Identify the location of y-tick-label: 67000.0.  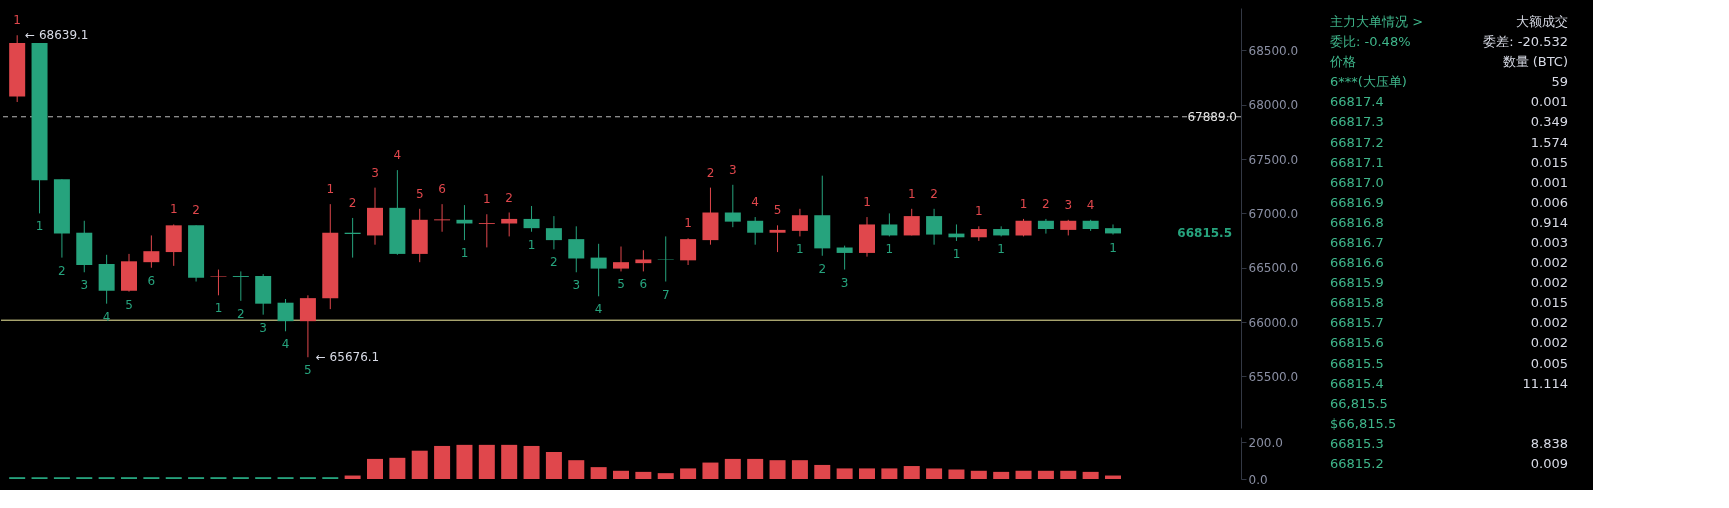
(1273, 213).